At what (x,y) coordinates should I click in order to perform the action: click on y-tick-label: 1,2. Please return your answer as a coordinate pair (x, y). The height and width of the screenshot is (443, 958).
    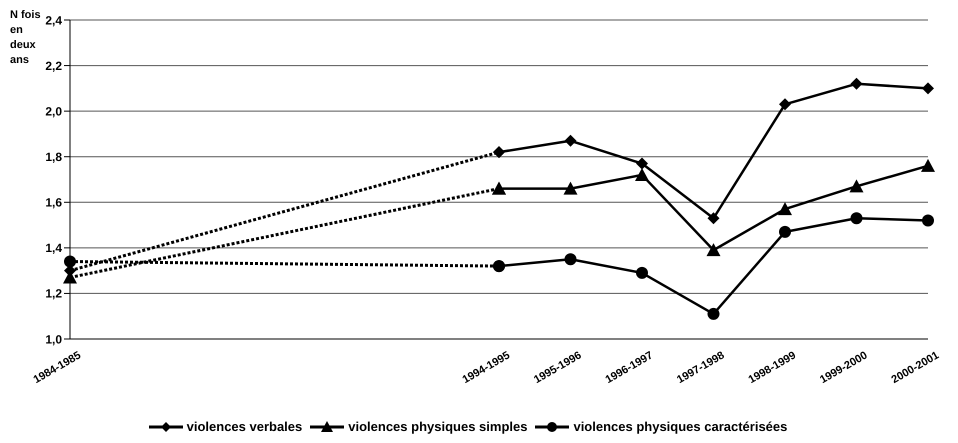
    Looking at the image, I should click on (53, 293).